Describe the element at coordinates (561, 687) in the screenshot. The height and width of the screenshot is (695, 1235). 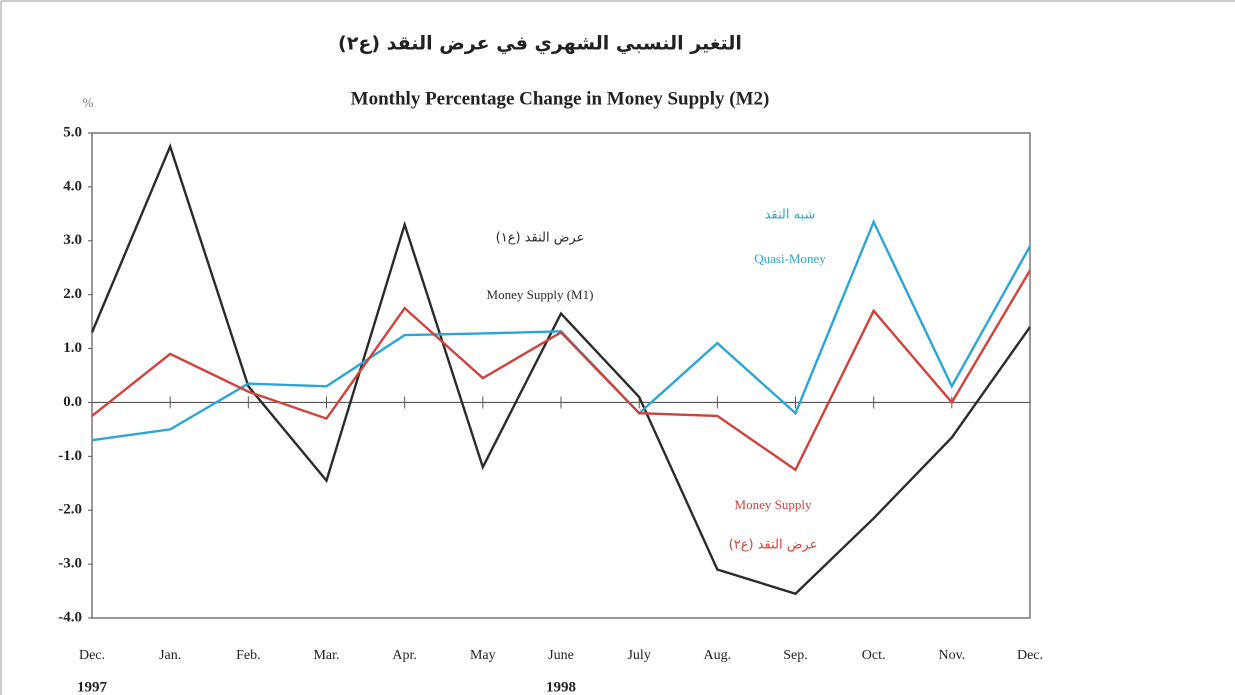
I see `year-label: 1998` at that location.